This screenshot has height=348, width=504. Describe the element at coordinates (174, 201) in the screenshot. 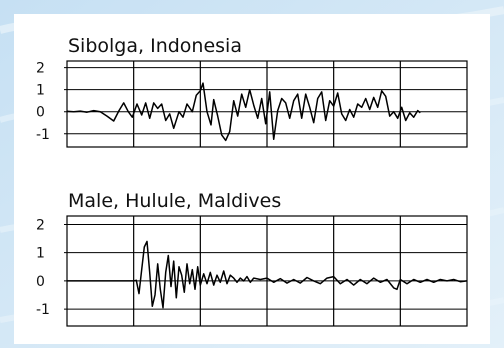

I see `chart-title: Male, Hulule, Maldives` at that location.